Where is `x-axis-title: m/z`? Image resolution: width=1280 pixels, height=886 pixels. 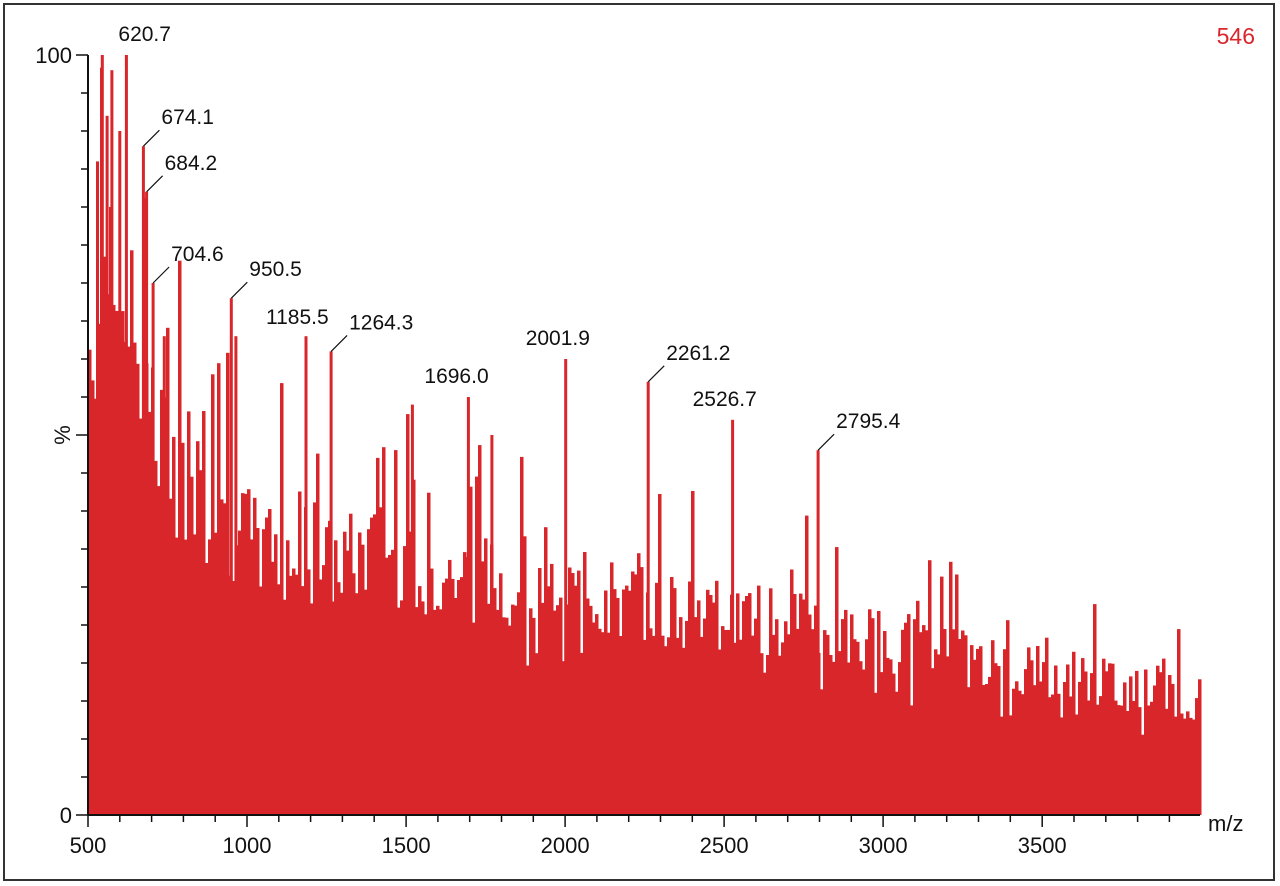 x-axis-title: m/z is located at coordinates (1225, 823).